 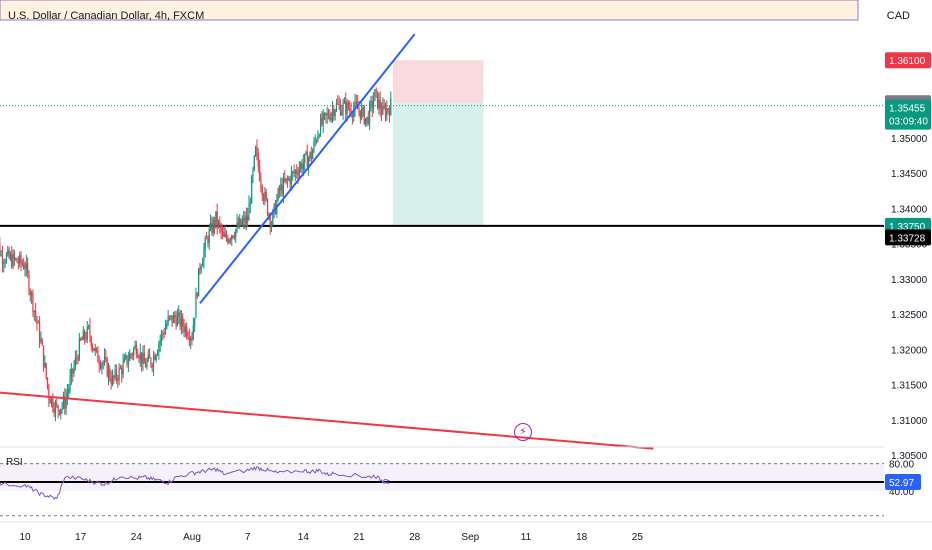 What do you see at coordinates (442, 477) in the screenshot?
I see `rsi-band` at bounding box center [442, 477].